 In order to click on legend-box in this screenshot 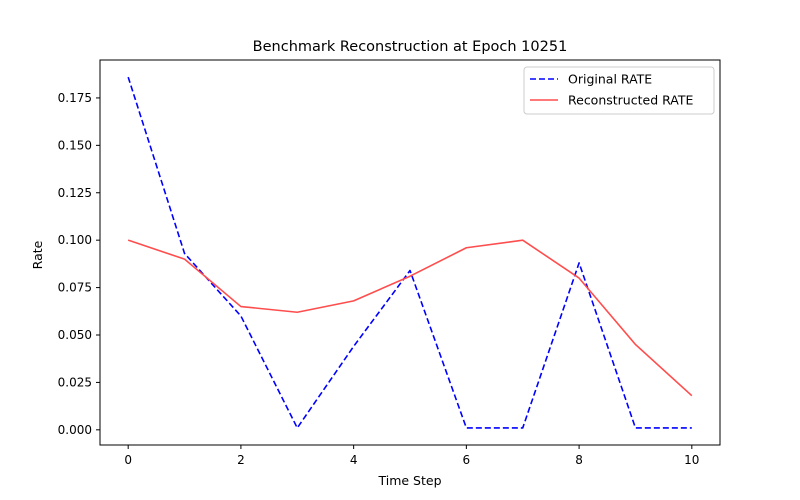, I will do `click(619, 90)`.